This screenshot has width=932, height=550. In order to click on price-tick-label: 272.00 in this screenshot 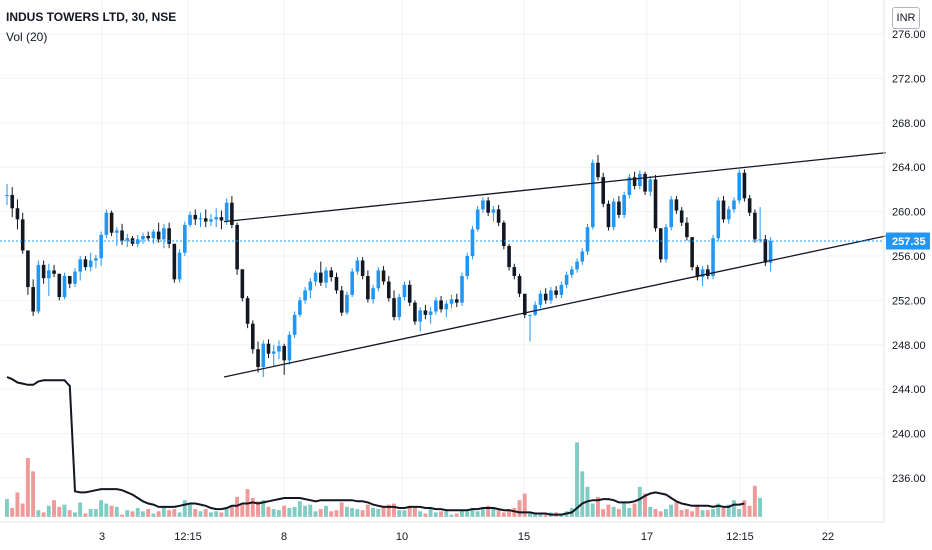, I will do `click(909, 79)`.